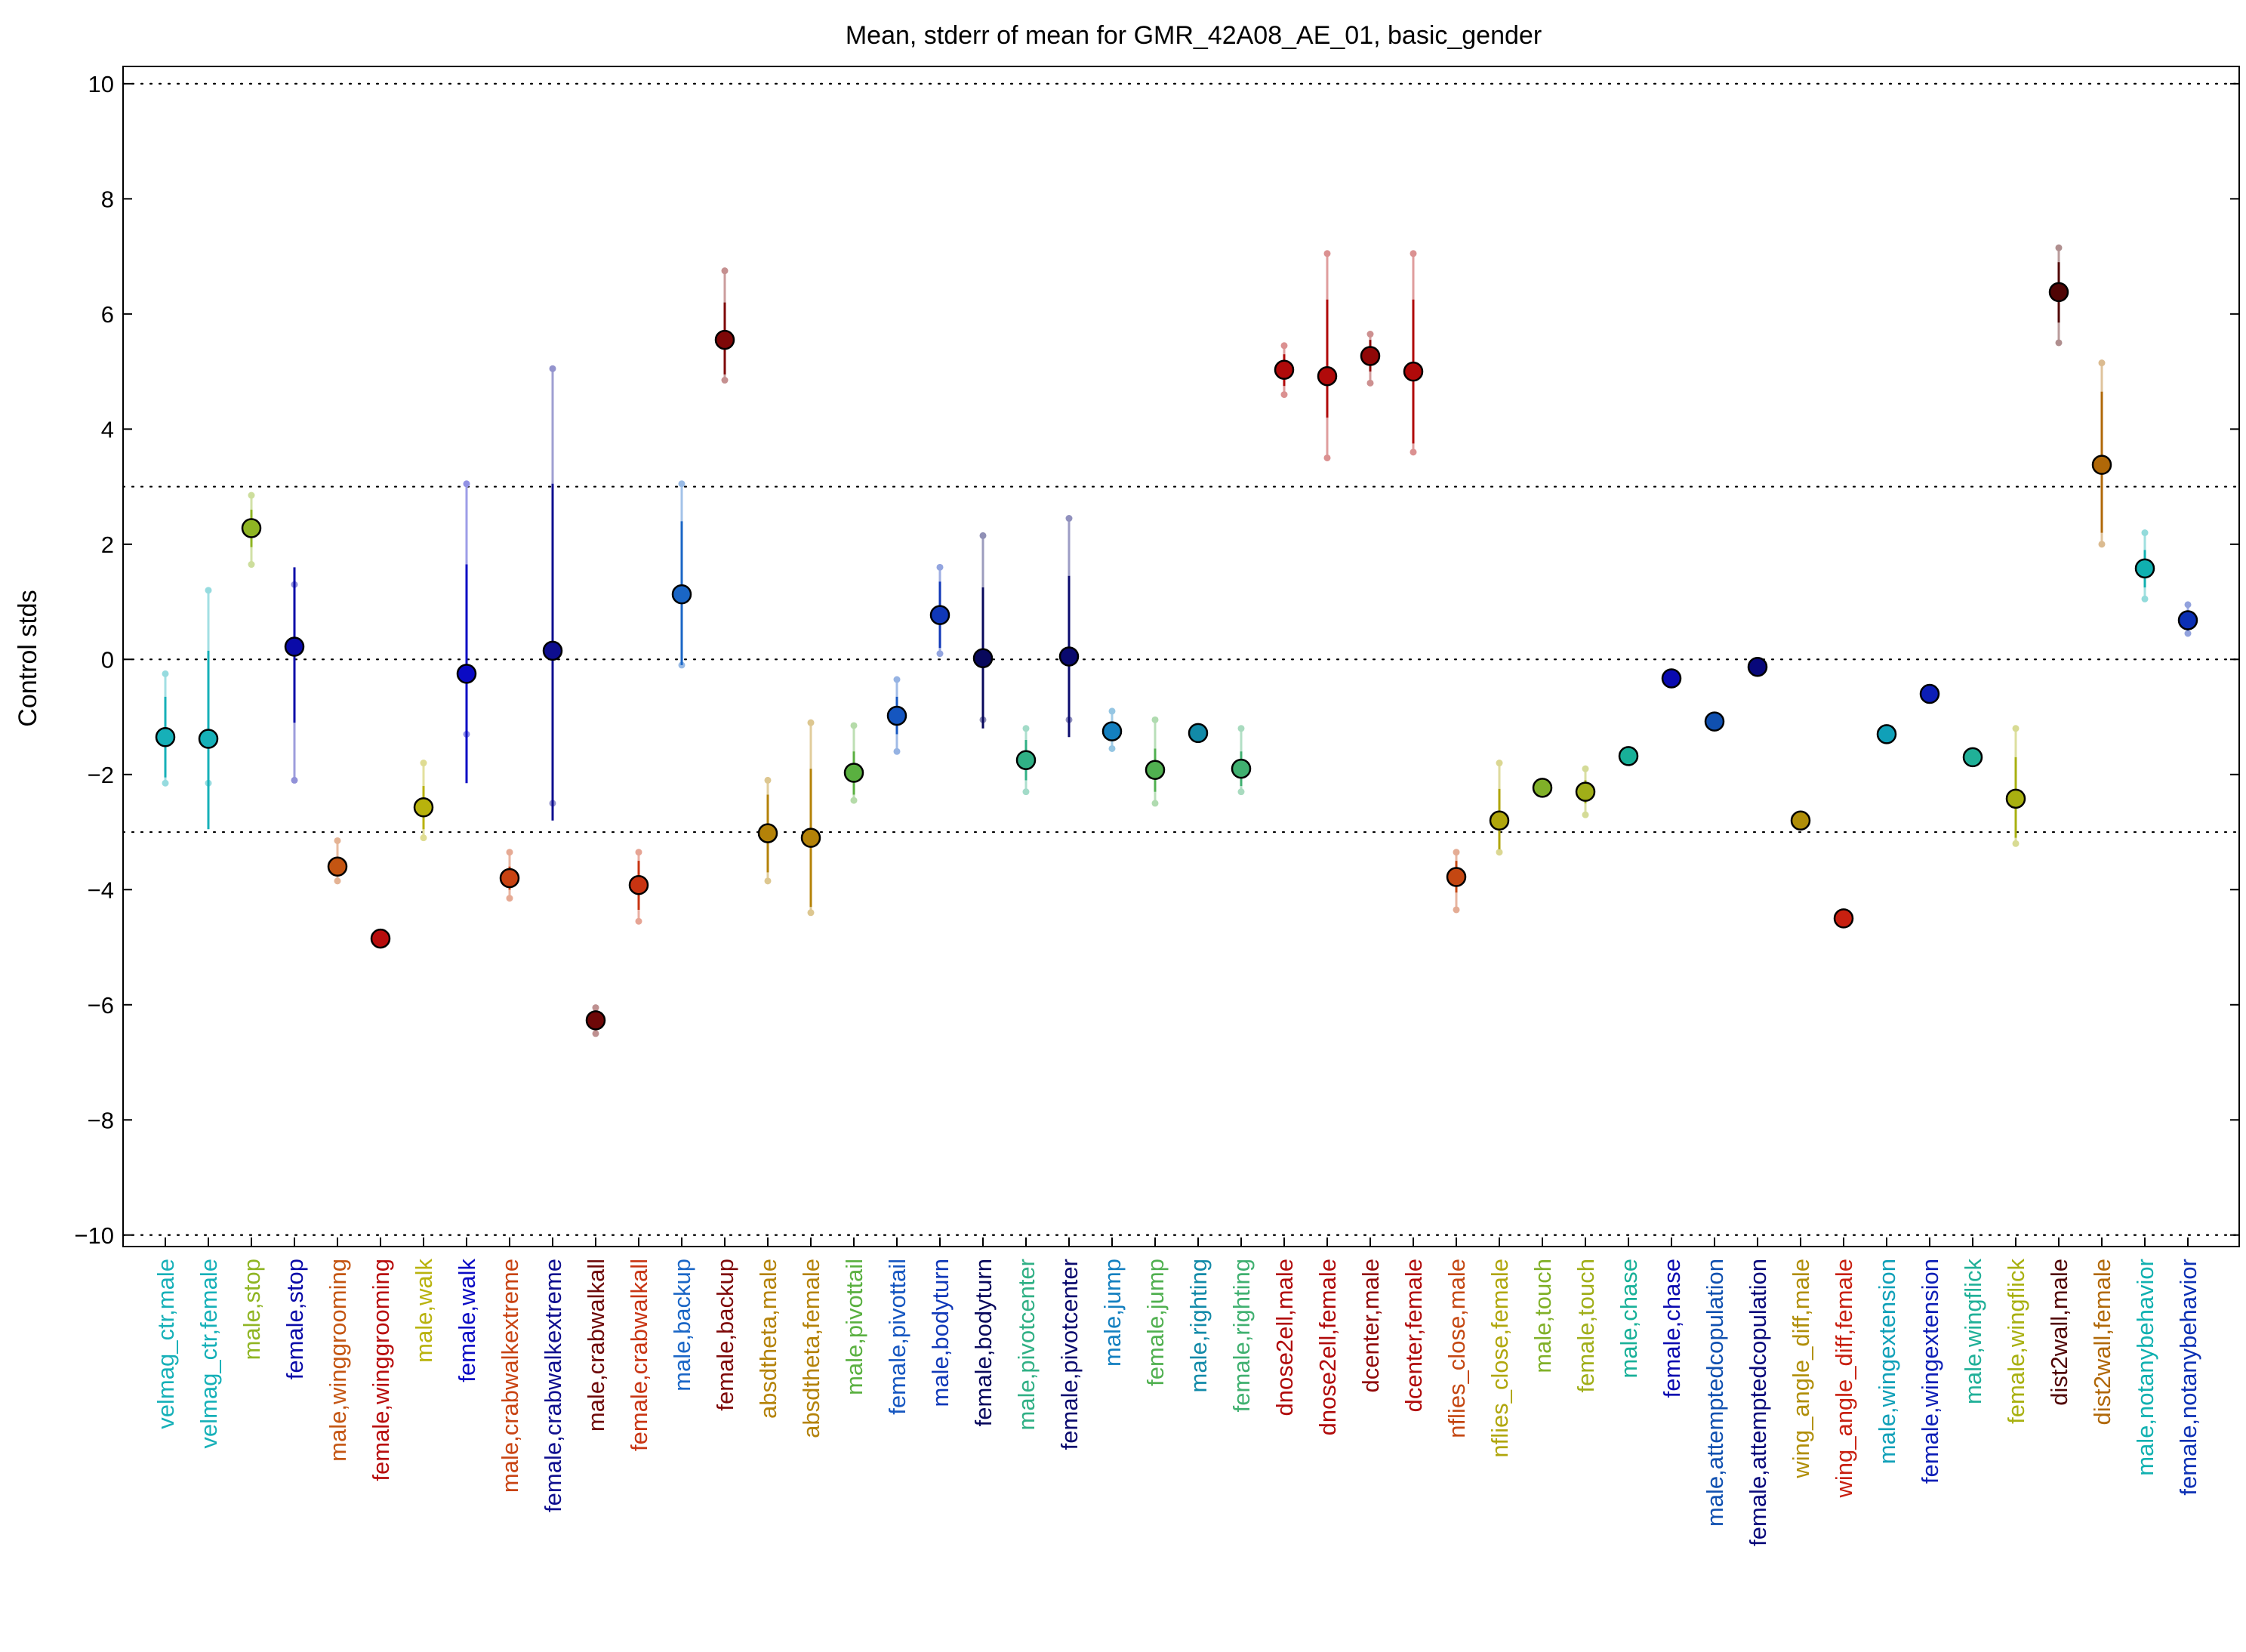 This screenshot has height=1652, width=2246. What do you see at coordinates (1758, 1402) in the screenshot?
I see `x-category-label-37: female,attemptedcopulation` at bounding box center [1758, 1402].